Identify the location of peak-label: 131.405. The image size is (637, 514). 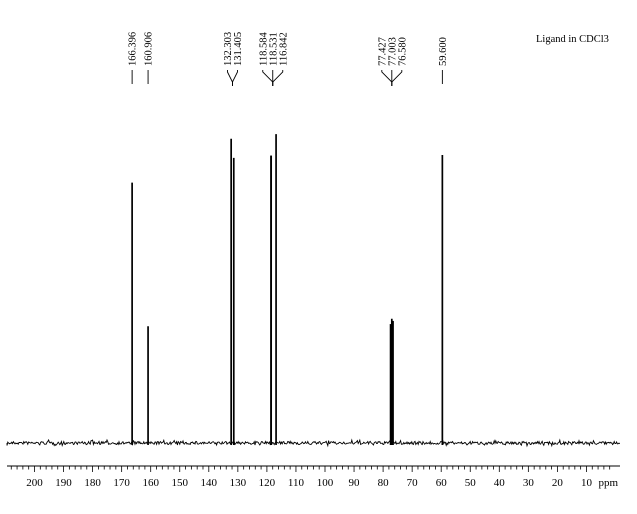
(238, 49).